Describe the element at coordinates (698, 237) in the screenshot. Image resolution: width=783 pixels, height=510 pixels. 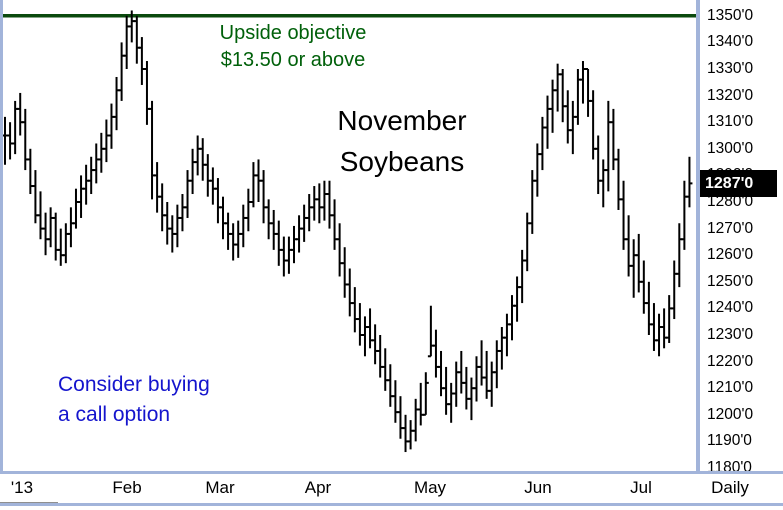
I see `axis-divider` at that location.